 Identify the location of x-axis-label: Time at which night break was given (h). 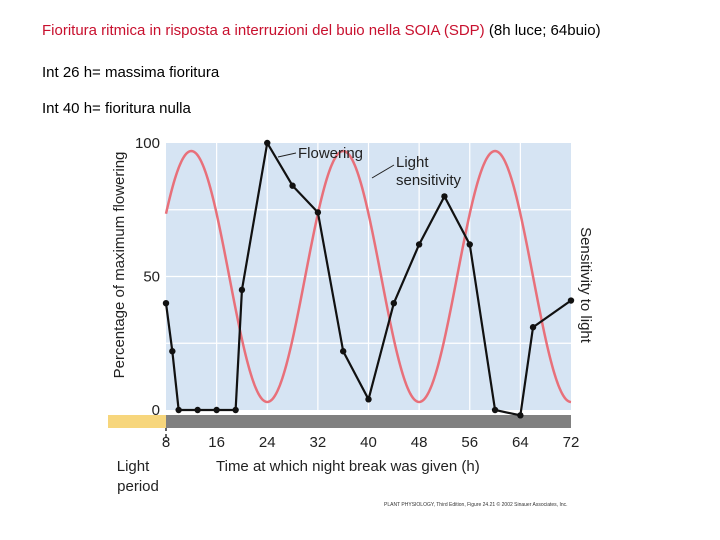
(348, 466).